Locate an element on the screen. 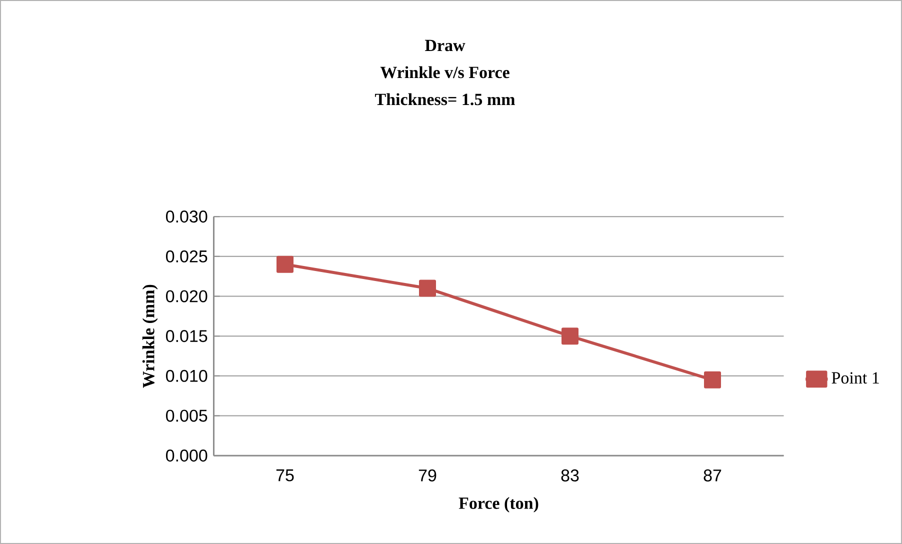 The height and width of the screenshot is (544, 902). chart-title: Draw is located at coordinates (445, 46).